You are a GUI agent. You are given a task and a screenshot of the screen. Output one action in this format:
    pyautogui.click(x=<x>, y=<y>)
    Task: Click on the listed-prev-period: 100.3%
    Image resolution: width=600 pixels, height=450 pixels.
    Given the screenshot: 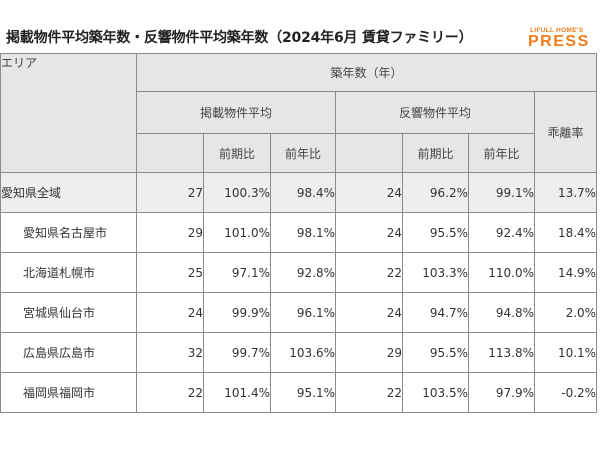 What is the action you would take?
    pyautogui.click(x=237, y=192)
    